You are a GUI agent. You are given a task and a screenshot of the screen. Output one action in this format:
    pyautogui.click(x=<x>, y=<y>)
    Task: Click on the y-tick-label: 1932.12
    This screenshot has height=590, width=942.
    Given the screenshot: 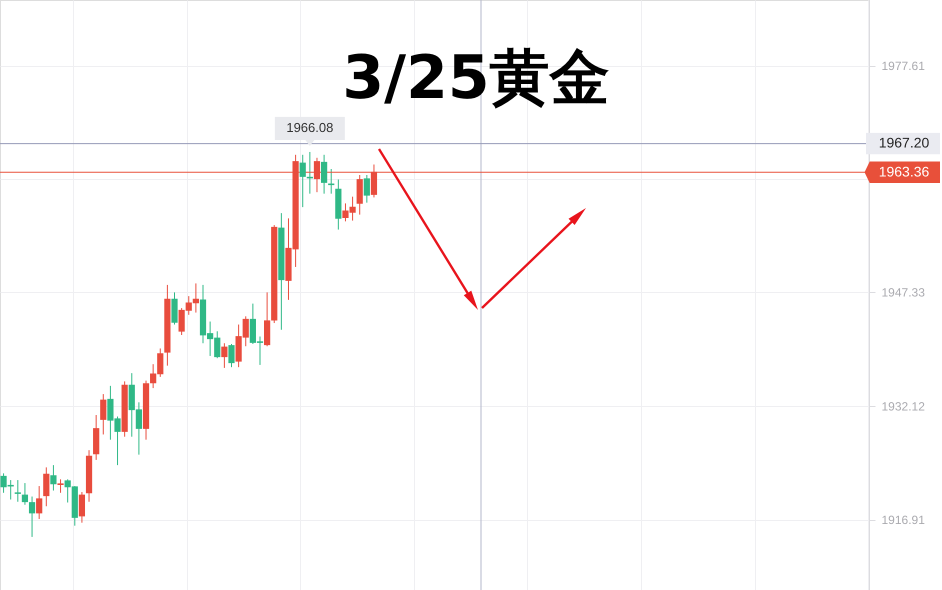 What is the action you would take?
    pyautogui.click(x=904, y=406)
    